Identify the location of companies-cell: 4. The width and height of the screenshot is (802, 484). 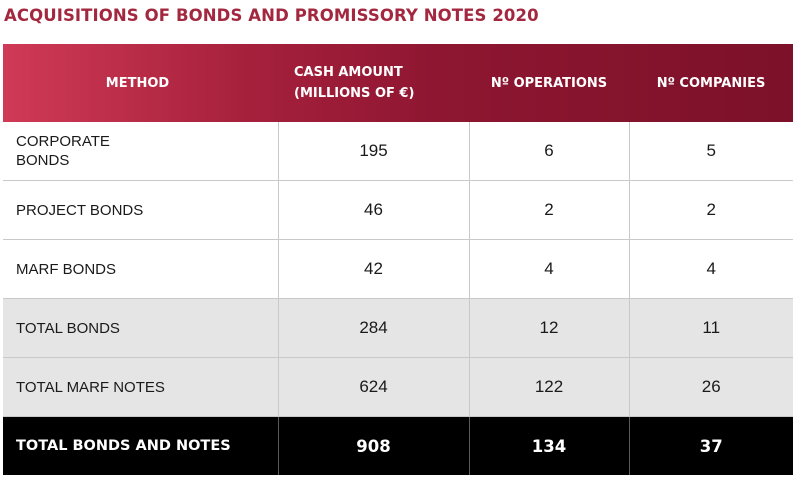
(711, 269).